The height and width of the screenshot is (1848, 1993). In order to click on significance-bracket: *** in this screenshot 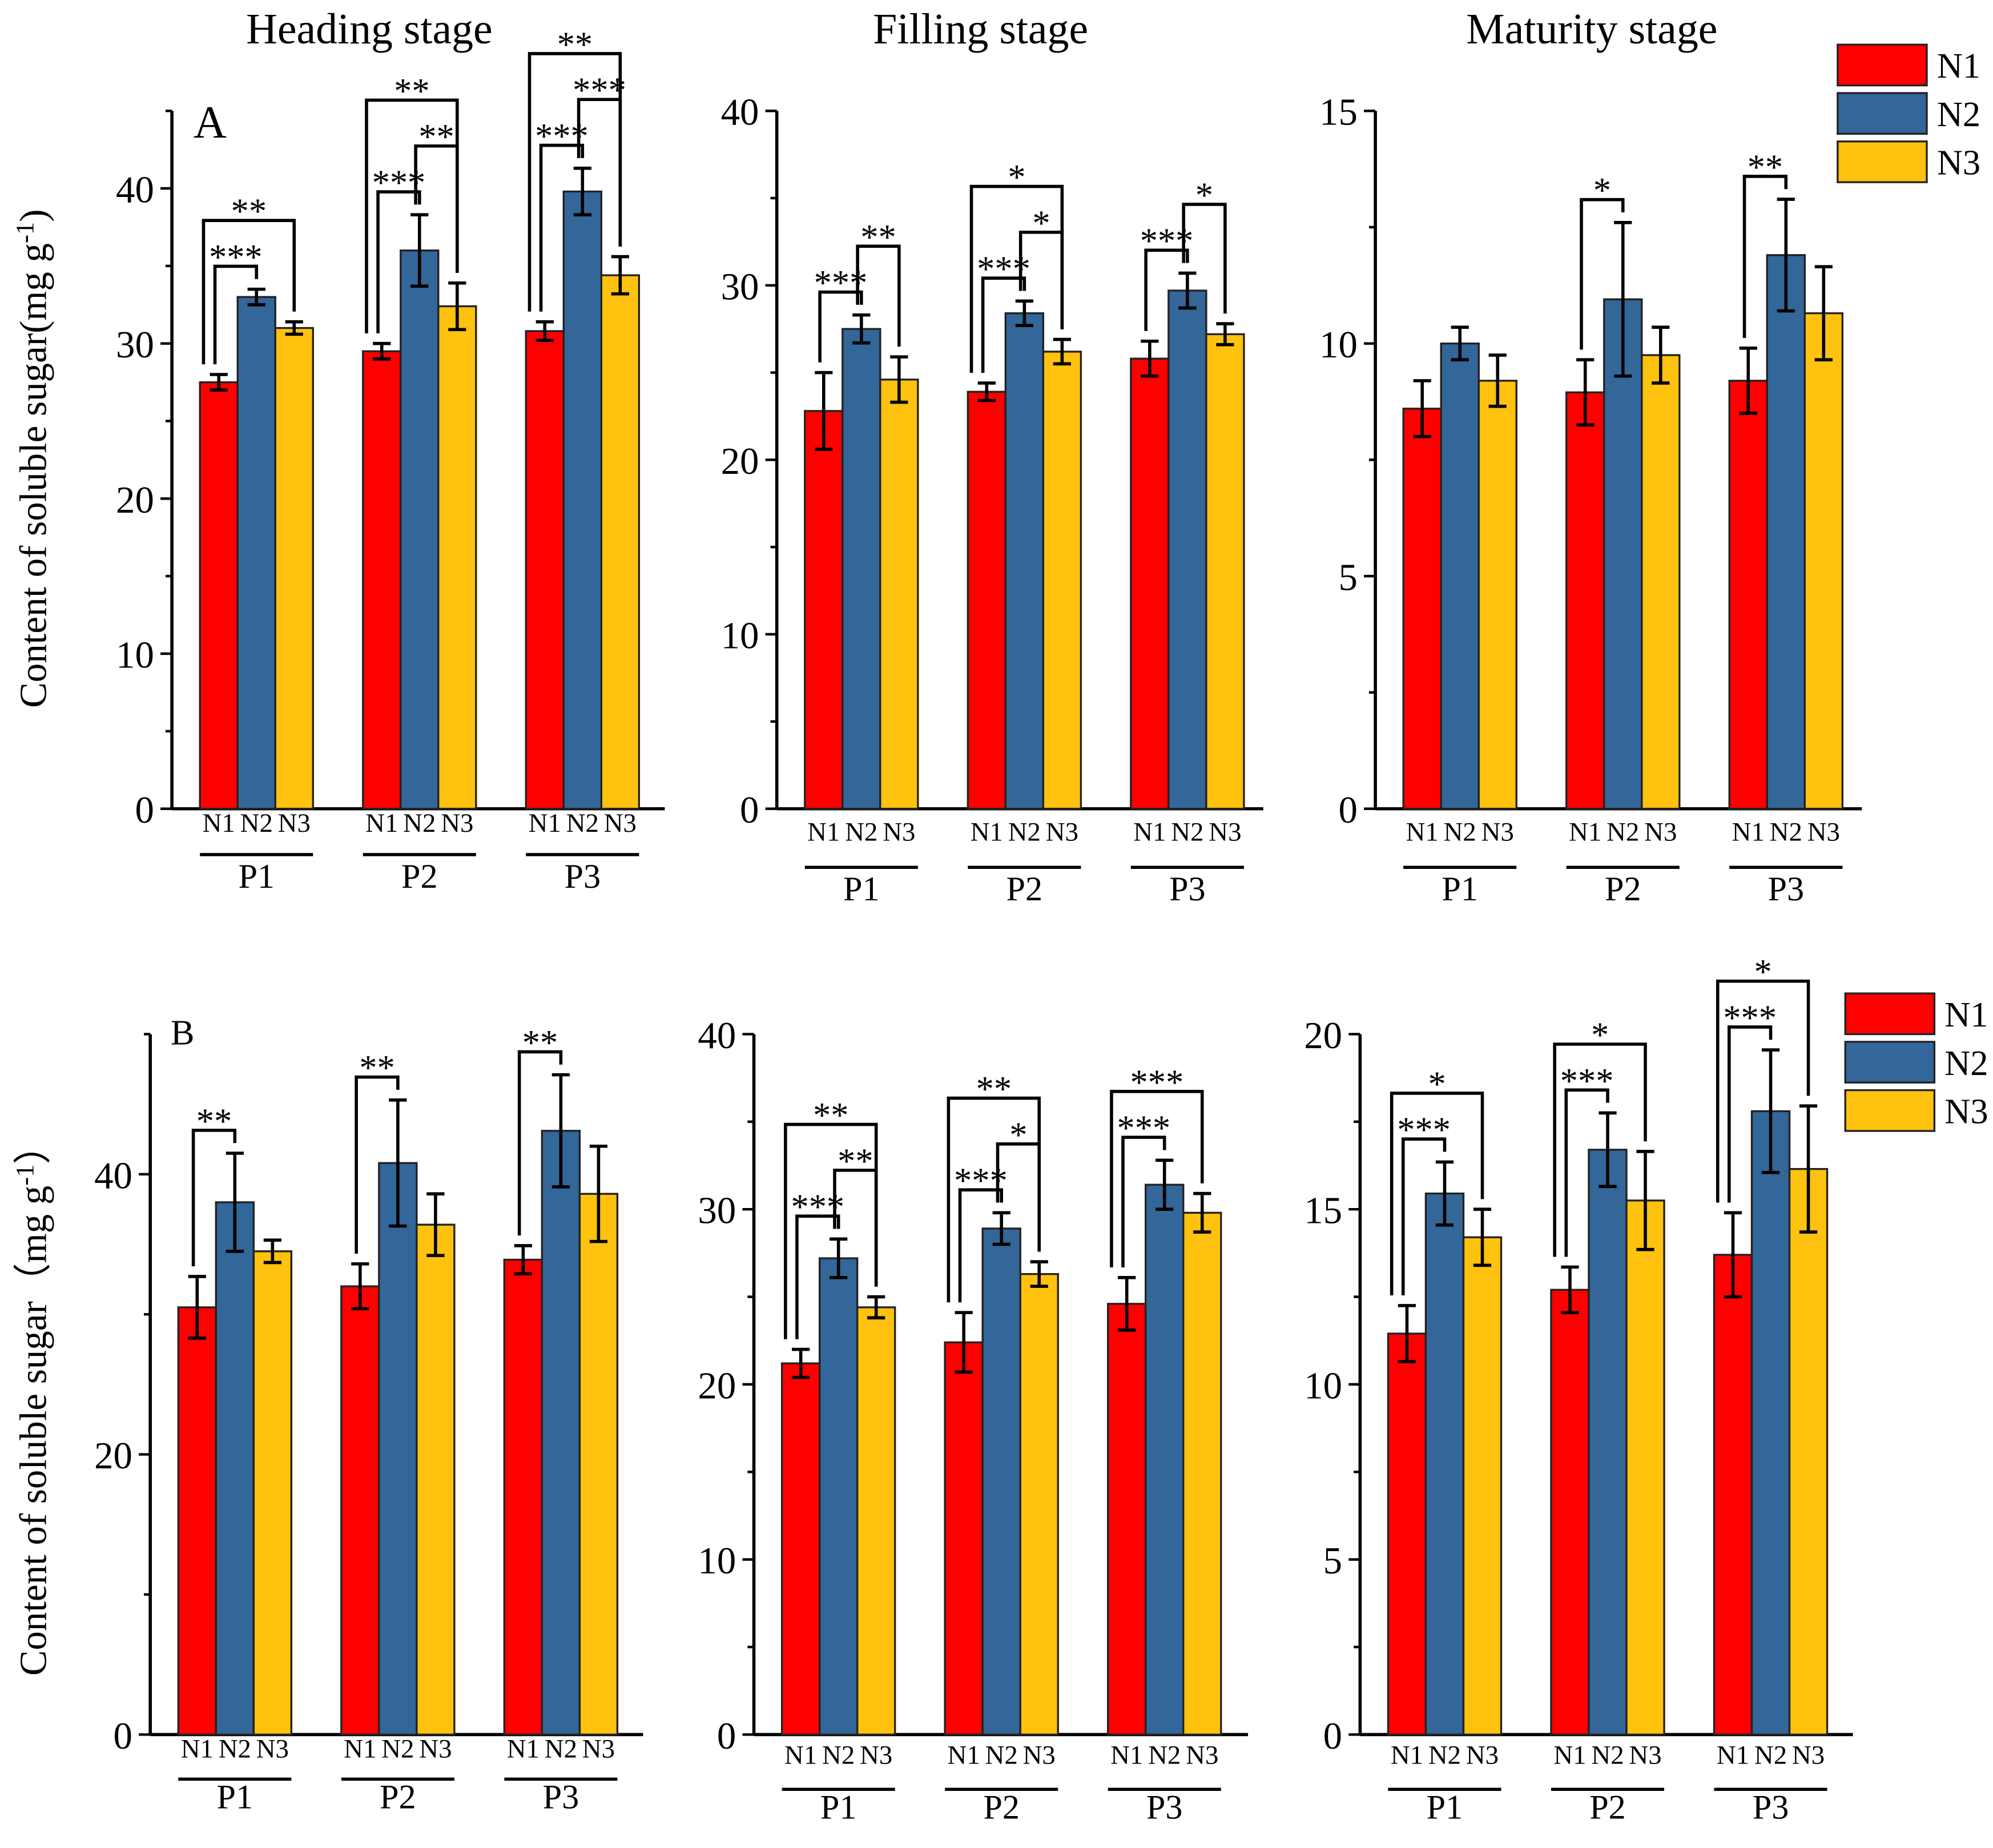, I will do `click(1424, 1203)`.